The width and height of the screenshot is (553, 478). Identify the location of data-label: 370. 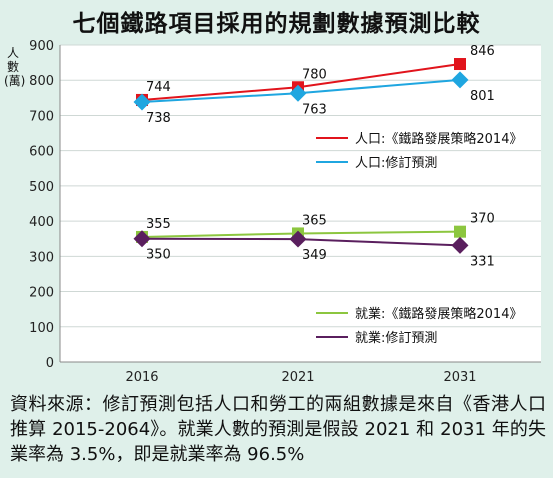
(482, 219).